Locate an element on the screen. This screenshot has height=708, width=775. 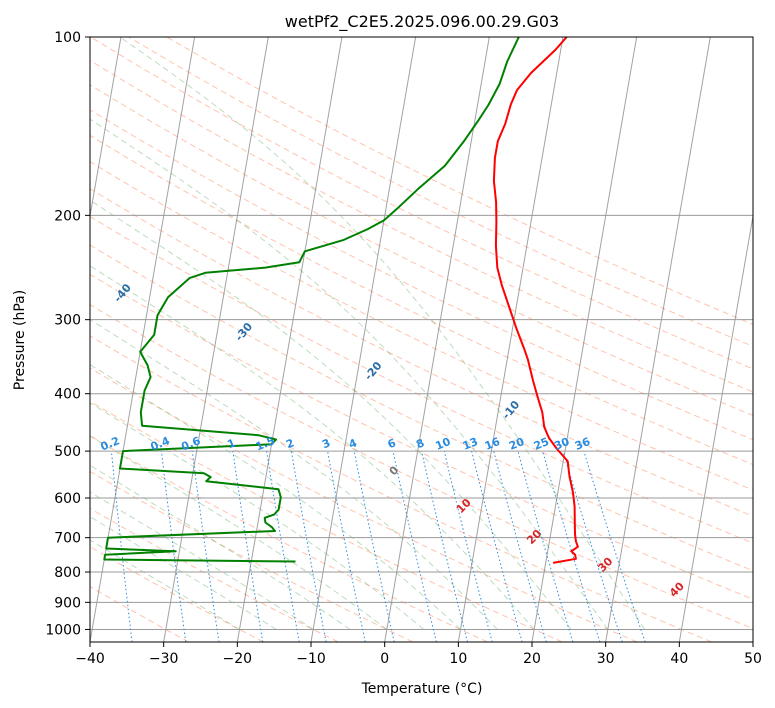
x-tick-label: −30 is located at coordinates (164, 659).